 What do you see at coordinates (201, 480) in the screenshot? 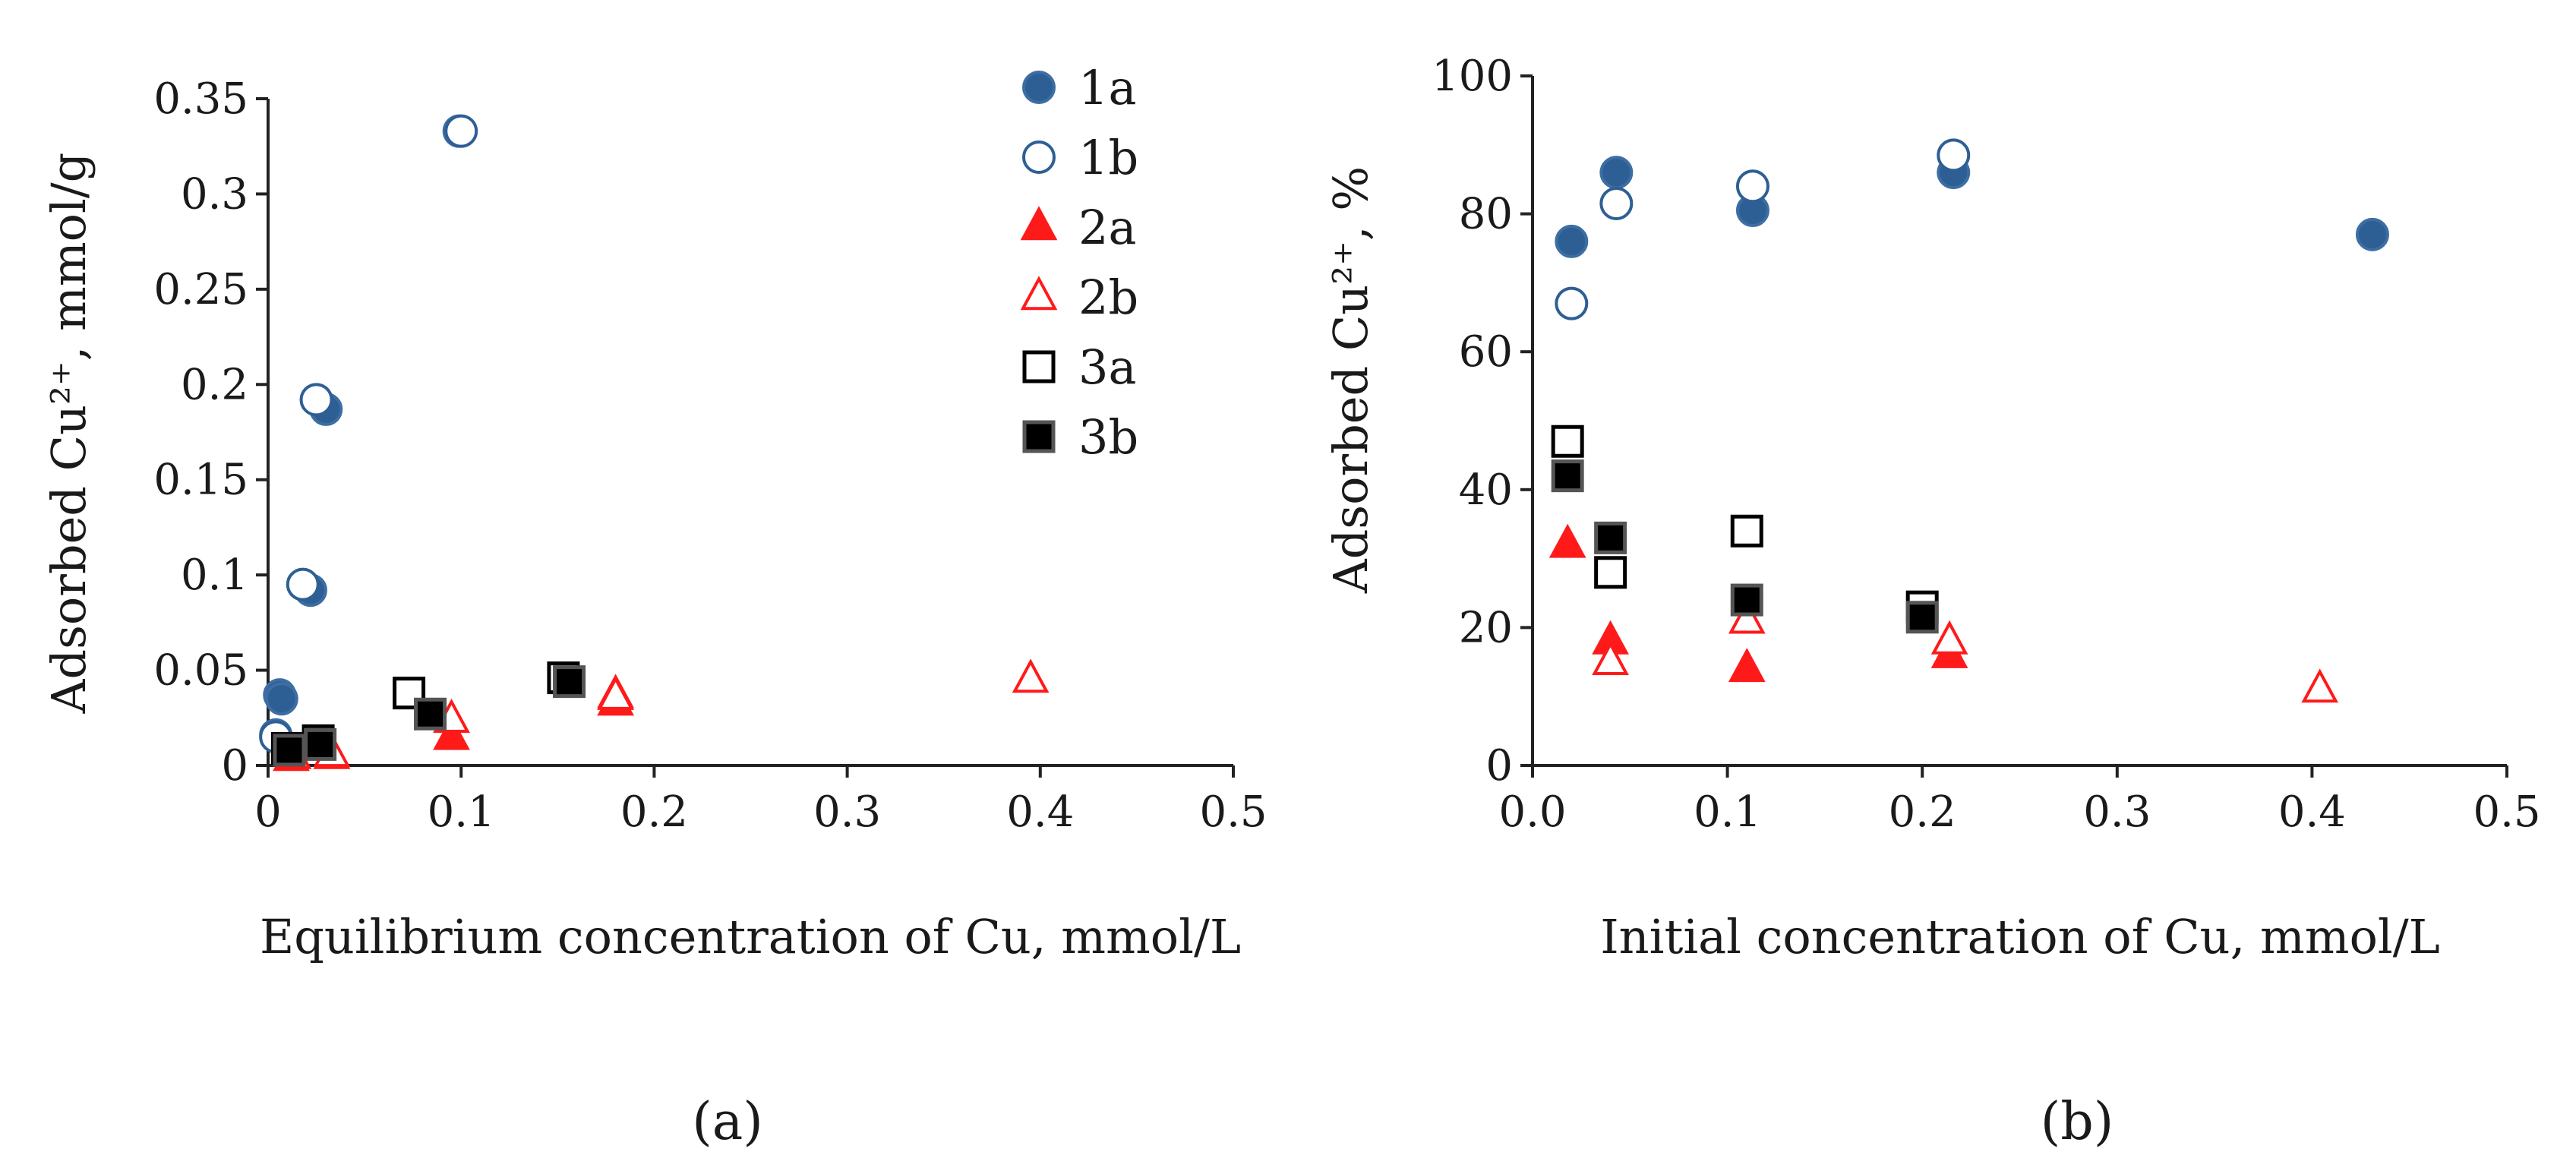
I see `panel-a-y-tick-label: 0.15` at bounding box center [201, 480].